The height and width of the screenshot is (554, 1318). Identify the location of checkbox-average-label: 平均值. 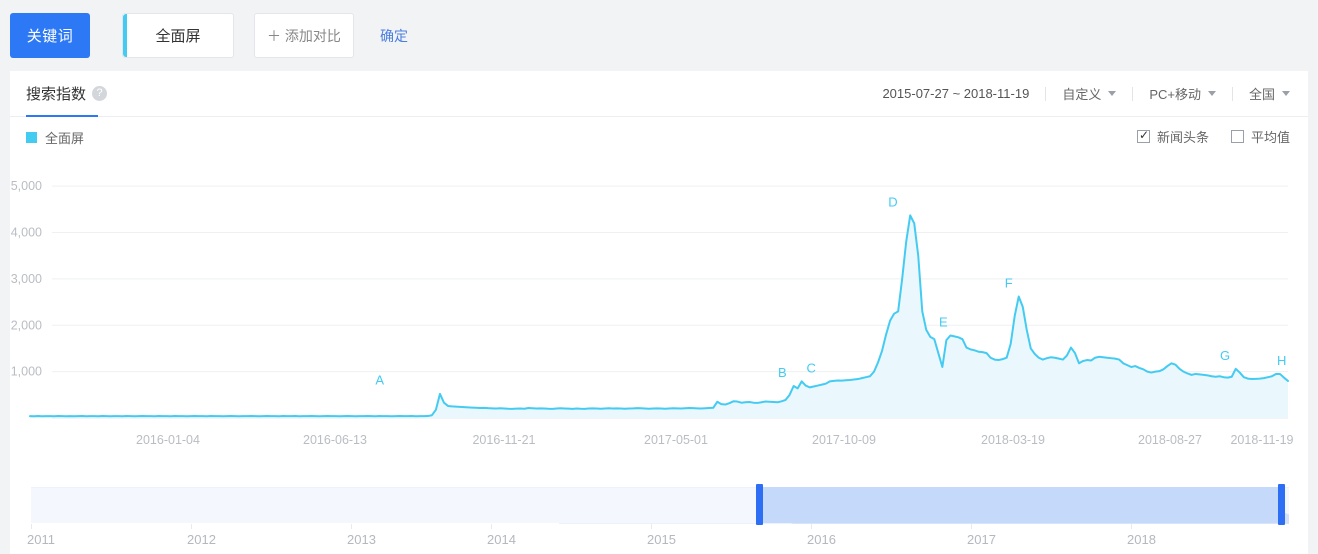
(1270, 137).